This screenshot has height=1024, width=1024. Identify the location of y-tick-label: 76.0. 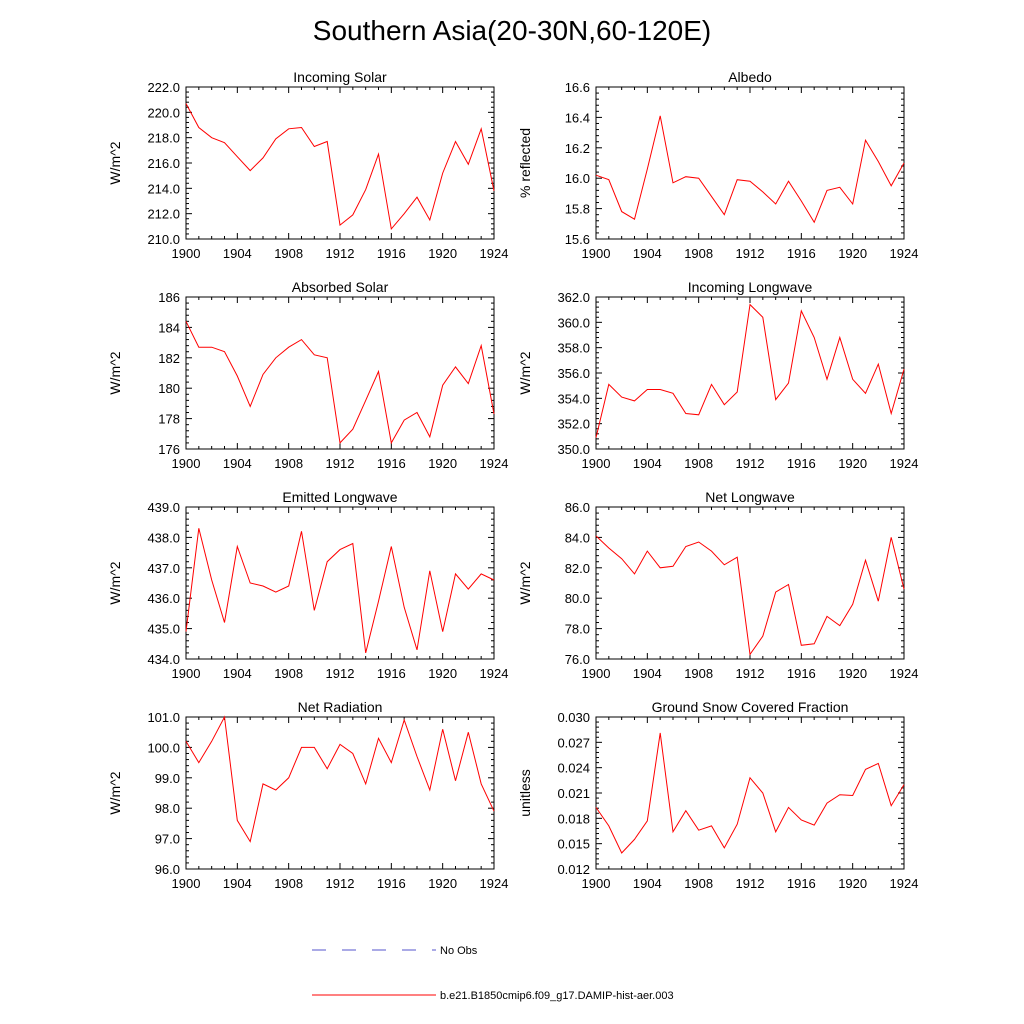
(577, 659).